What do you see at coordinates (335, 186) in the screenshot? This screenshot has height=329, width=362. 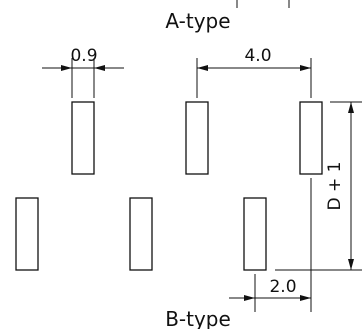 I see `row-spacing-dimension-label: D + 1` at bounding box center [335, 186].